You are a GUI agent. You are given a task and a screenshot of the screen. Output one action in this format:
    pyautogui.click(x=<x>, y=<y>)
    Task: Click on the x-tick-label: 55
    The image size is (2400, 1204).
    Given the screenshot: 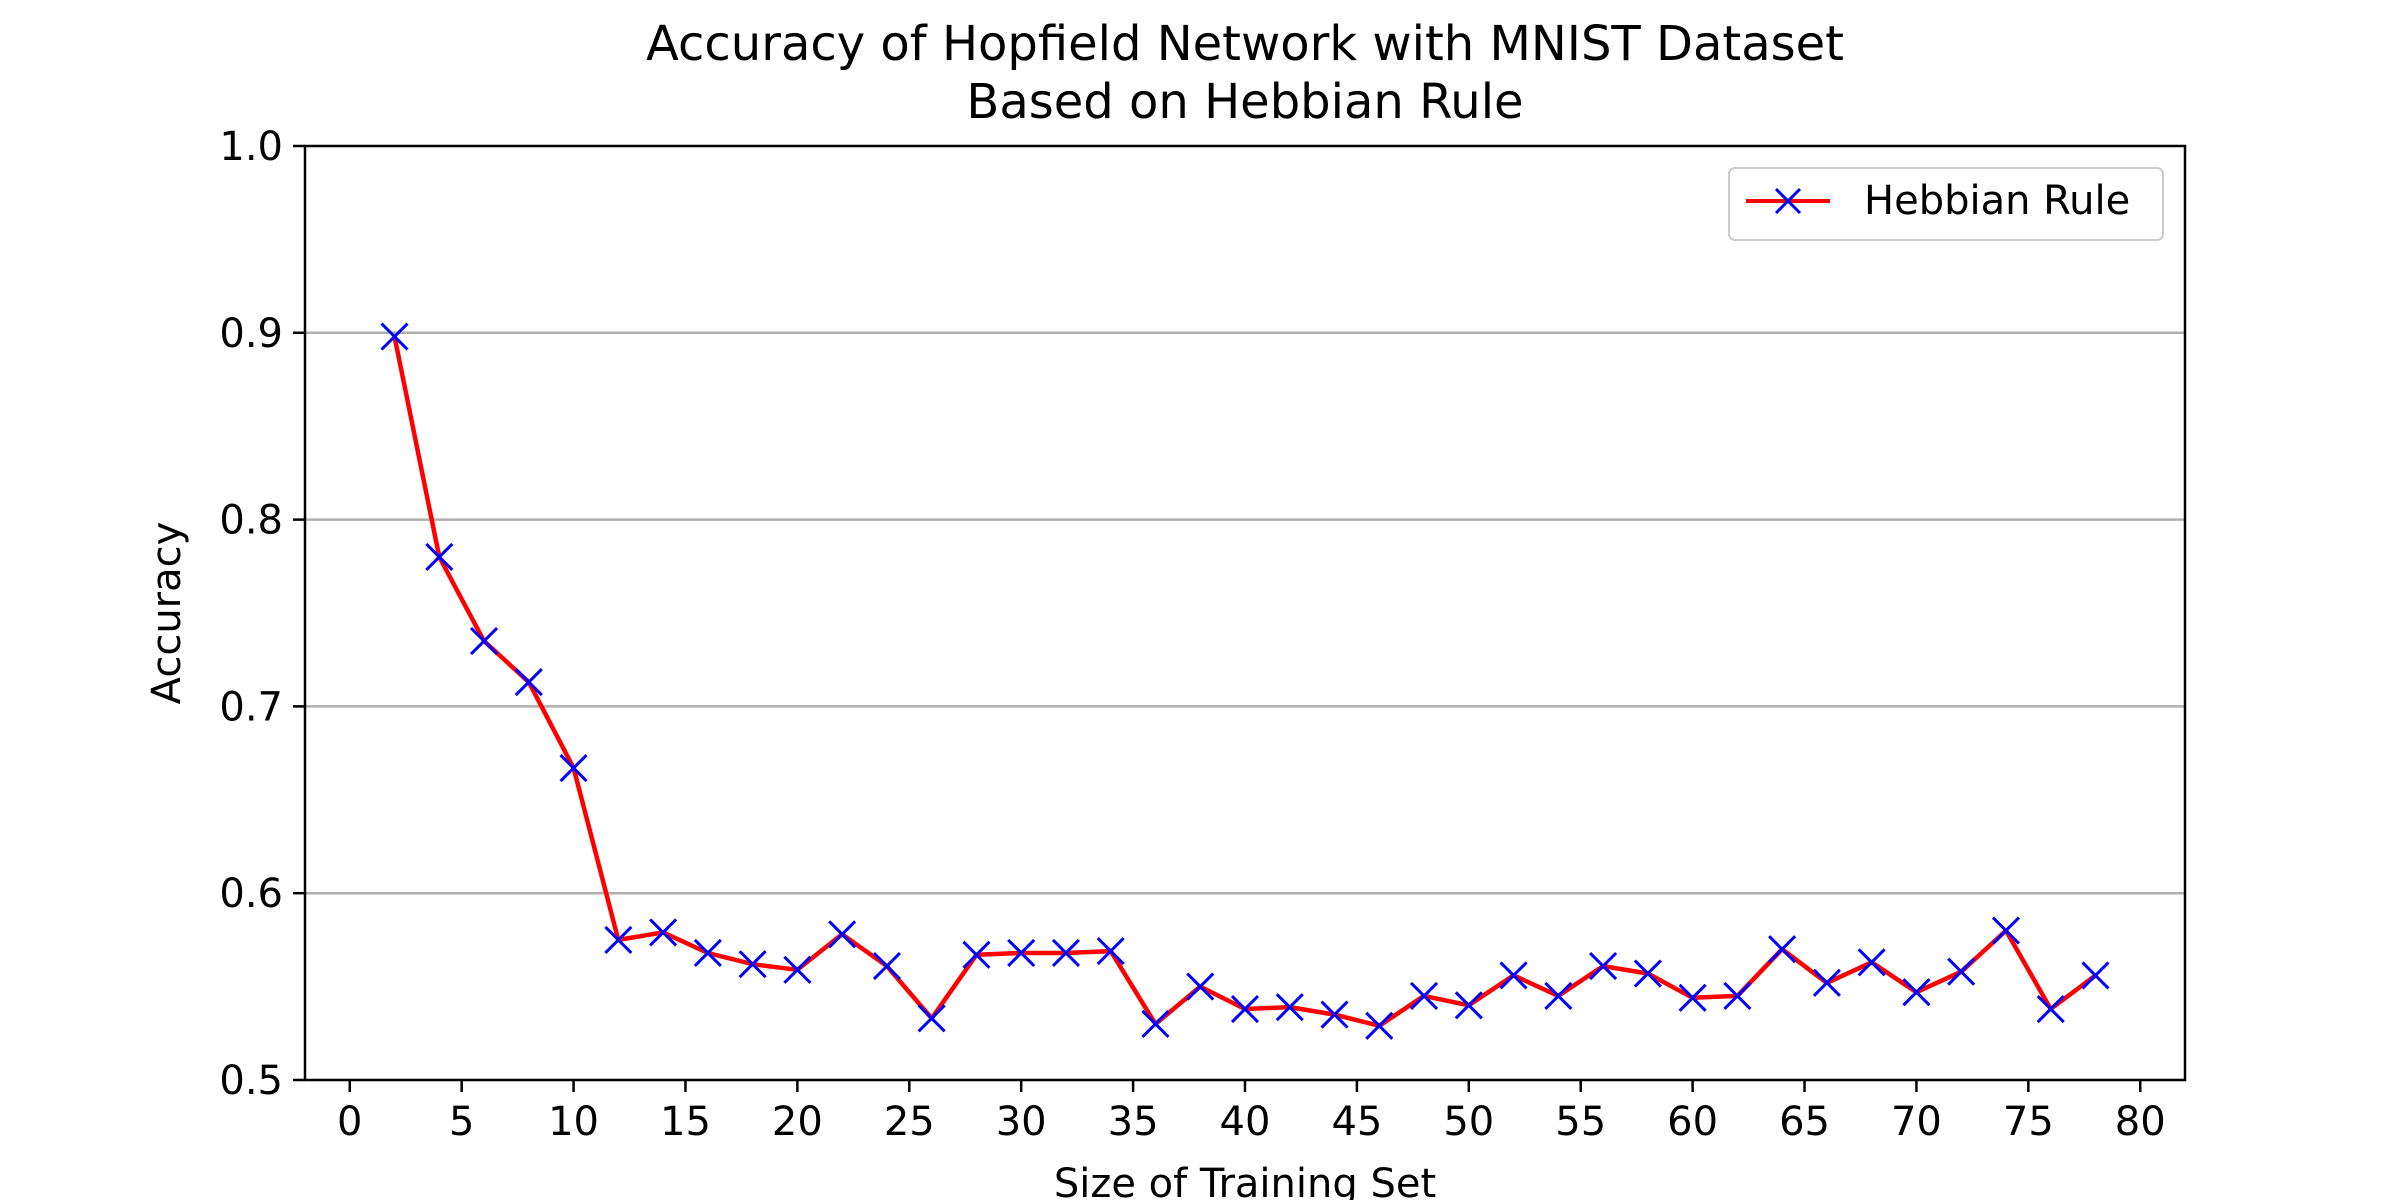 What is the action you would take?
    pyautogui.click(x=1580, y=1122)
    